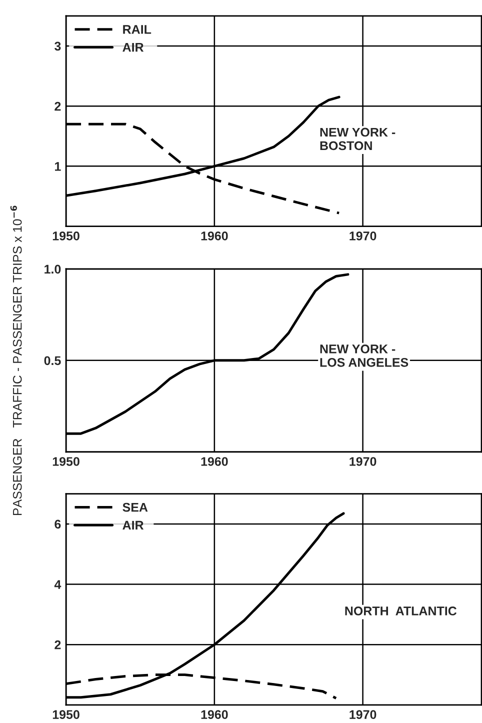 The width and height of the screenshot is (482, 723). Describe the element at coordinates (364, 355) in the screenshot. I see `annotation: NEW YORK - LOS ANGELES` at that location.